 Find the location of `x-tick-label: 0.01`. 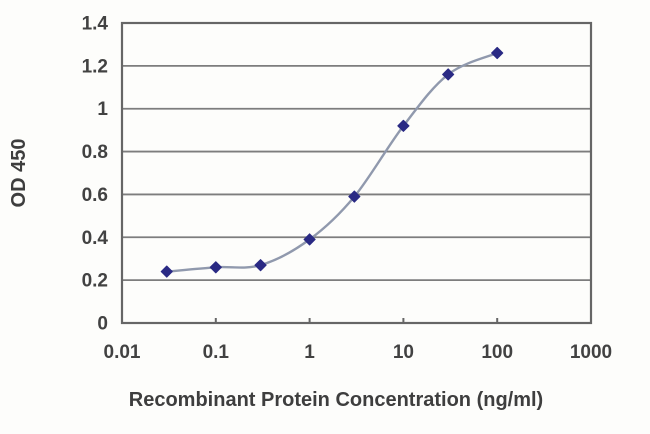

x-tick-label: 0.01 is located at coordinates (122, 352).